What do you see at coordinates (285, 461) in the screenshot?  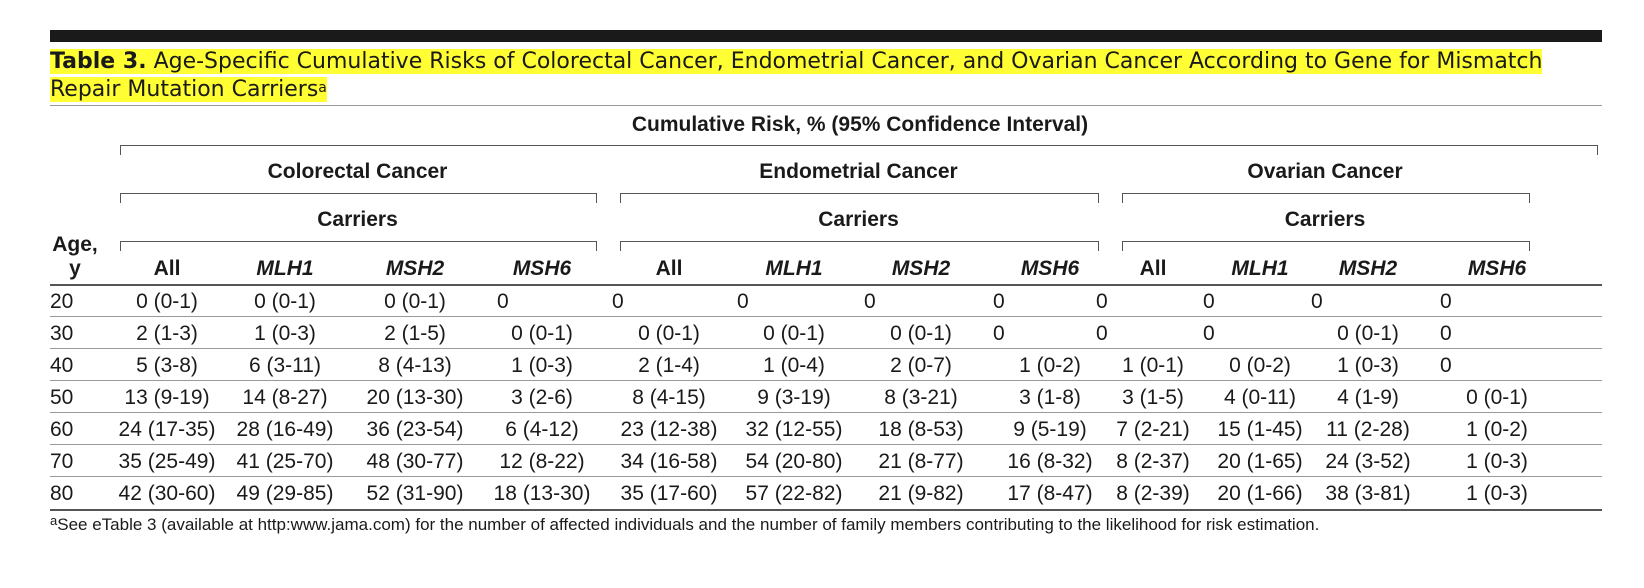 I see `risk-cell: 41 (25-70)` at bounding box center [285, 461].